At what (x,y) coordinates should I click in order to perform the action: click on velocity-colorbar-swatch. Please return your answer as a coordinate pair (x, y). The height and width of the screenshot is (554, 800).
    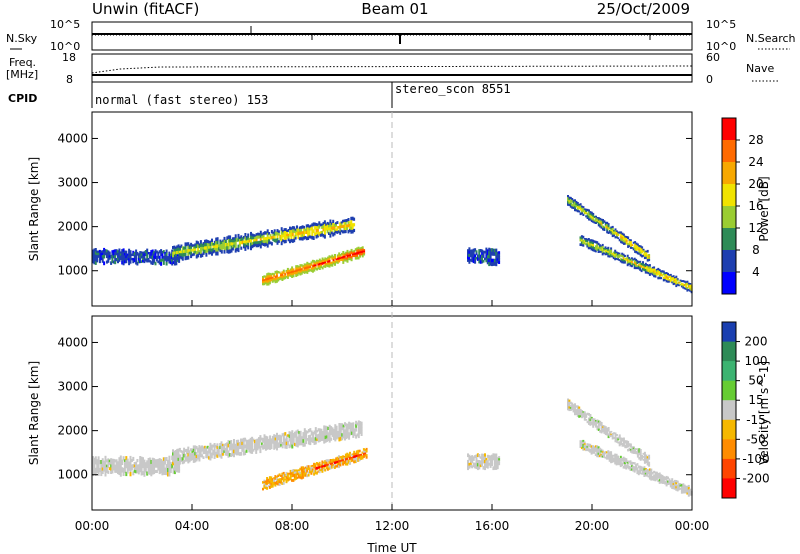
    Looking at the image, I should click on (729, 351).